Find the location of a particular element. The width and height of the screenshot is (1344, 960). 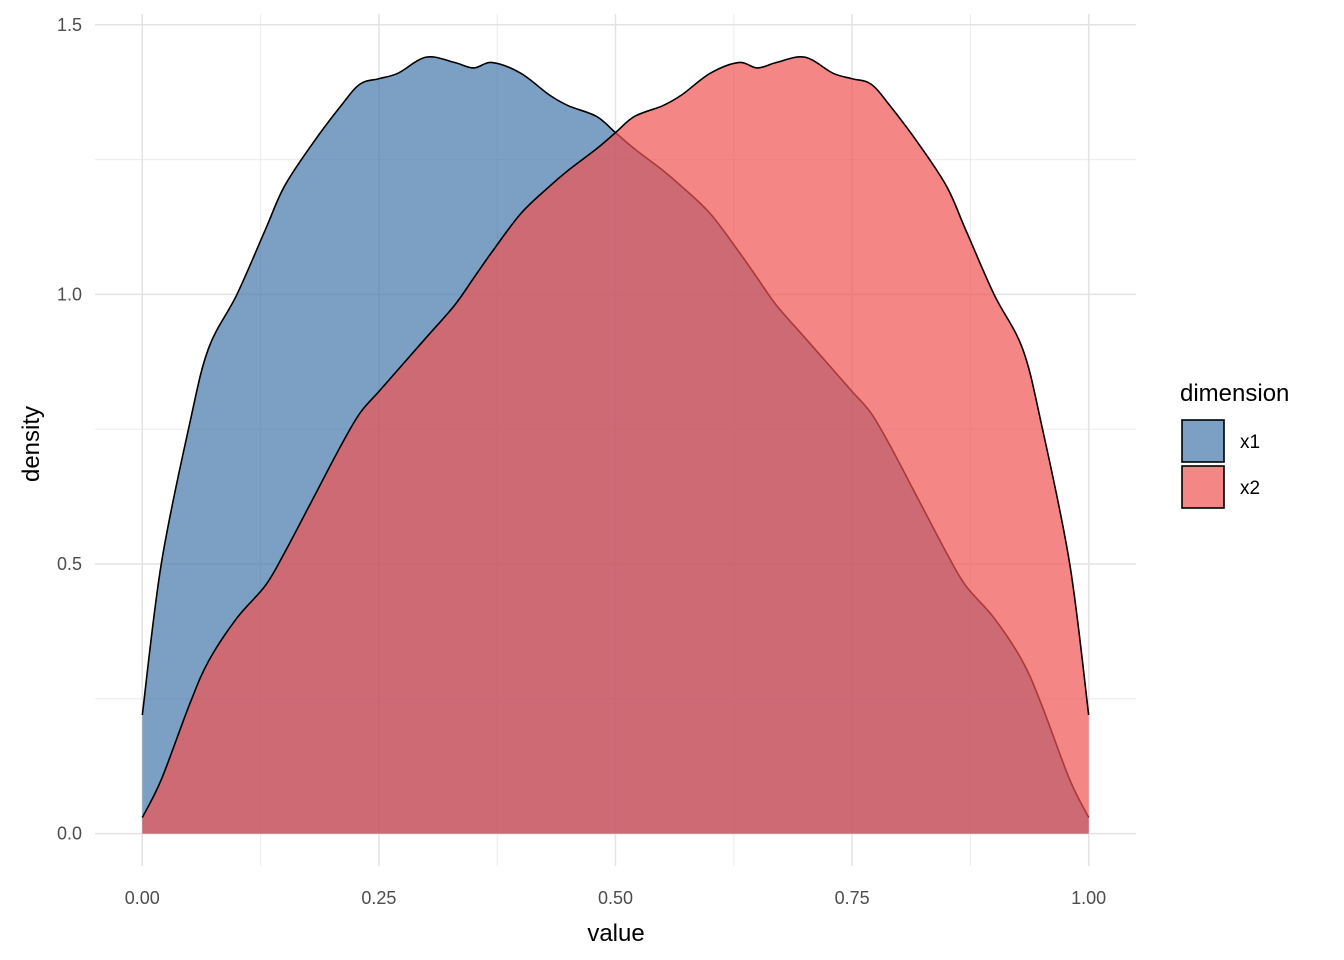

legend-key-x1 is located at coordinates (1203, 441).